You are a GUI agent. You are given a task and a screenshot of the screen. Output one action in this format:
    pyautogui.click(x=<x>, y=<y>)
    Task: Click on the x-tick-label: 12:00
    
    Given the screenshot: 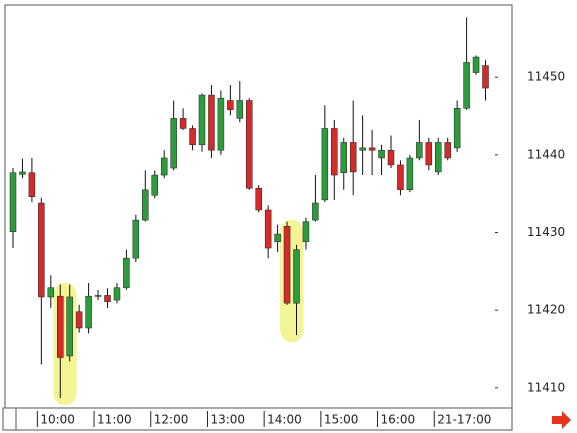 What is the action you would take?
    pyautogui.click(x=171, y=420)
    